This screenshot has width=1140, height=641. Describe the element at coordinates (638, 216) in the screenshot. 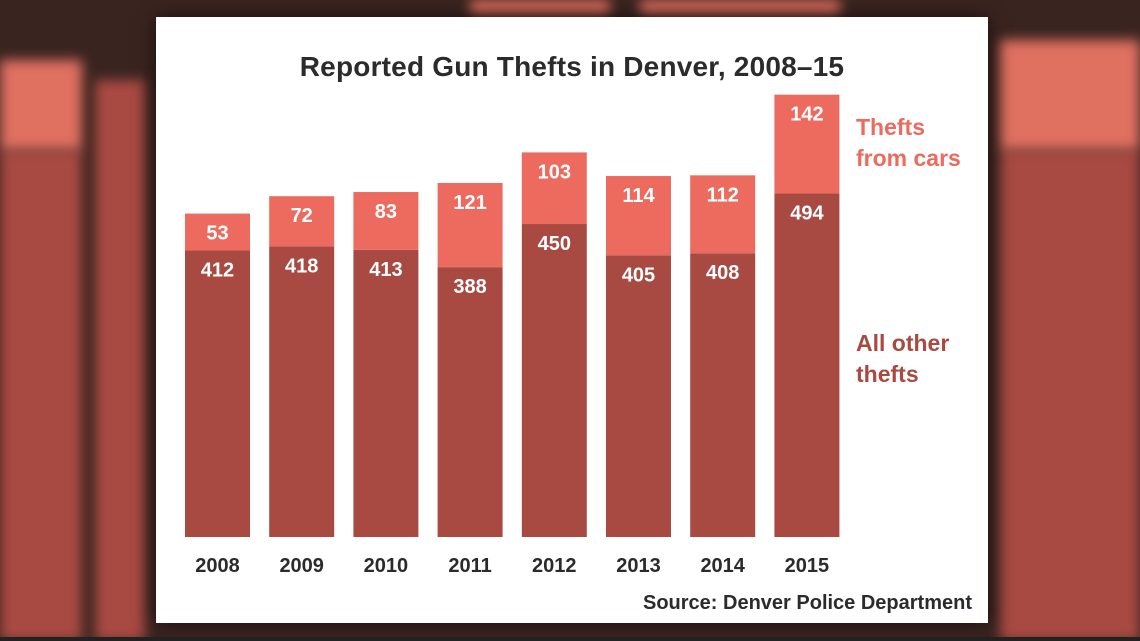

I see `bar-cars-2013` at that location.